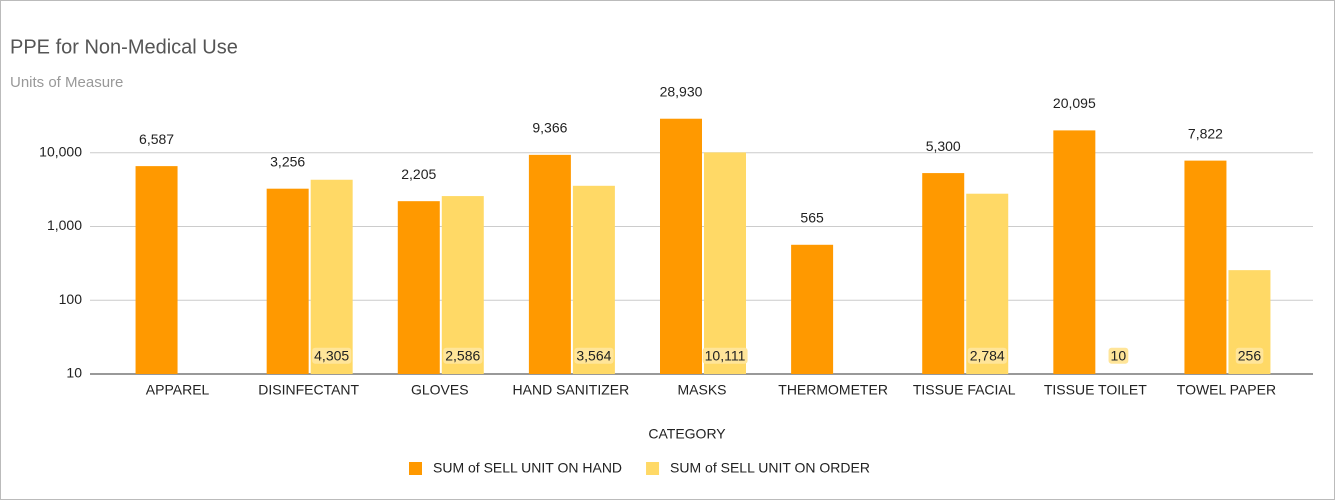 Image resolution: width=1335 pixels, height=500 pixels. What do you see at coordinates (833, 390) in the screenshot?
I see `x-tick-label: THERMOMETER` at bounding box center [833, 390].